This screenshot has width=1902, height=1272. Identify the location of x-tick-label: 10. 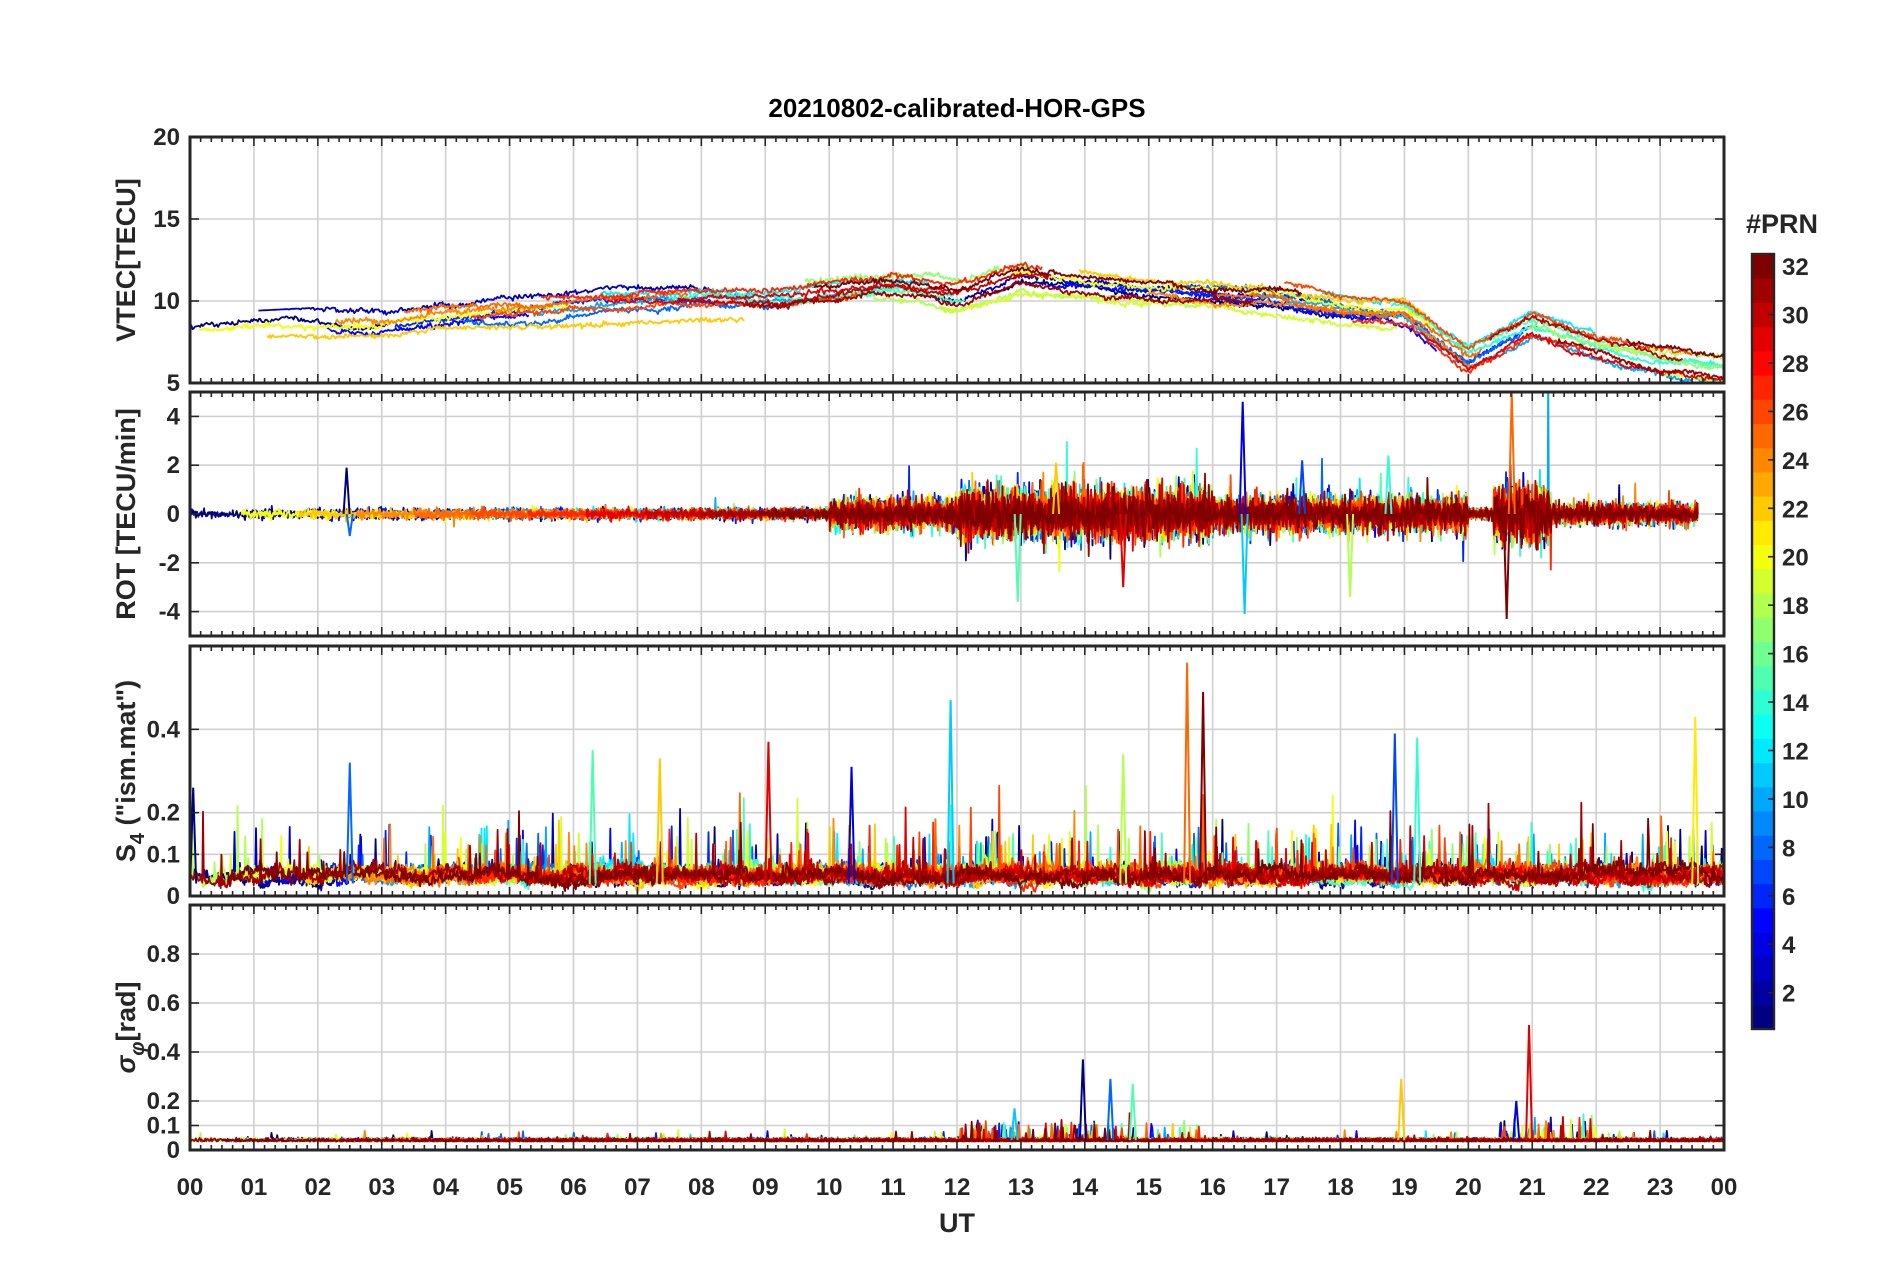
(829, 1187).